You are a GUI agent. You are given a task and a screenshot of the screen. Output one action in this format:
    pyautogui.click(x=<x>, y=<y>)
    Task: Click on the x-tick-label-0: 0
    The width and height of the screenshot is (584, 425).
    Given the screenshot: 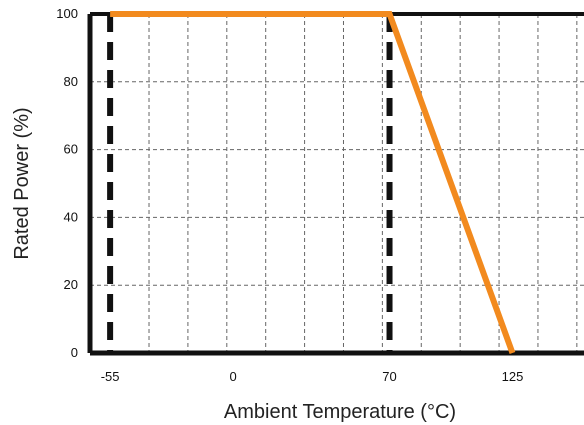 What is the action you would take?
    pyautogui.click(x=232, y=376)
    